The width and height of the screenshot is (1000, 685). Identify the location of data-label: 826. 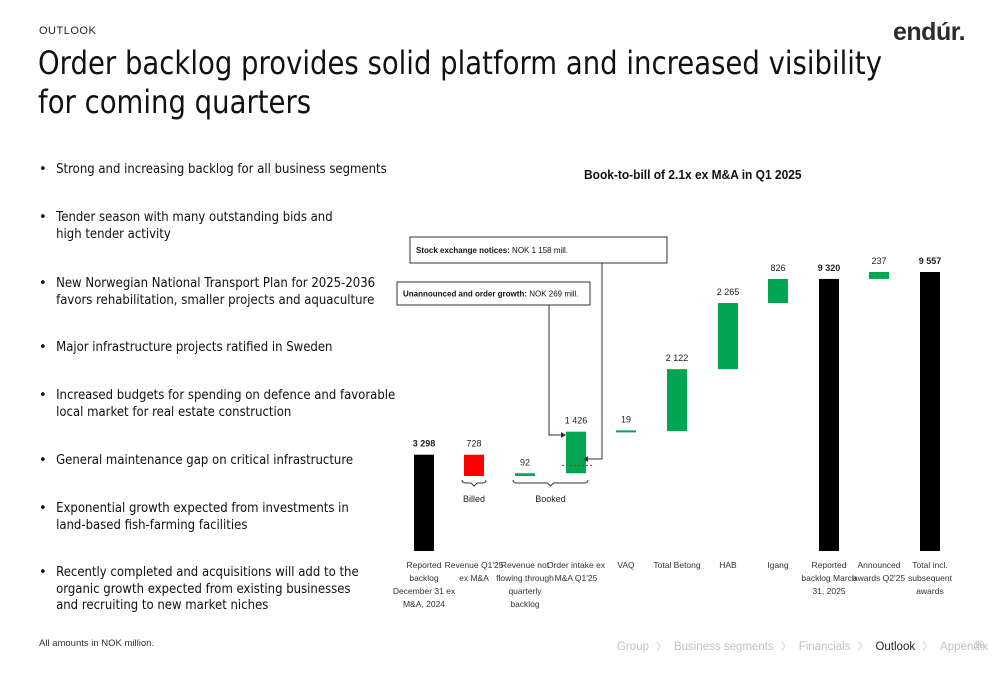
(777, 268).